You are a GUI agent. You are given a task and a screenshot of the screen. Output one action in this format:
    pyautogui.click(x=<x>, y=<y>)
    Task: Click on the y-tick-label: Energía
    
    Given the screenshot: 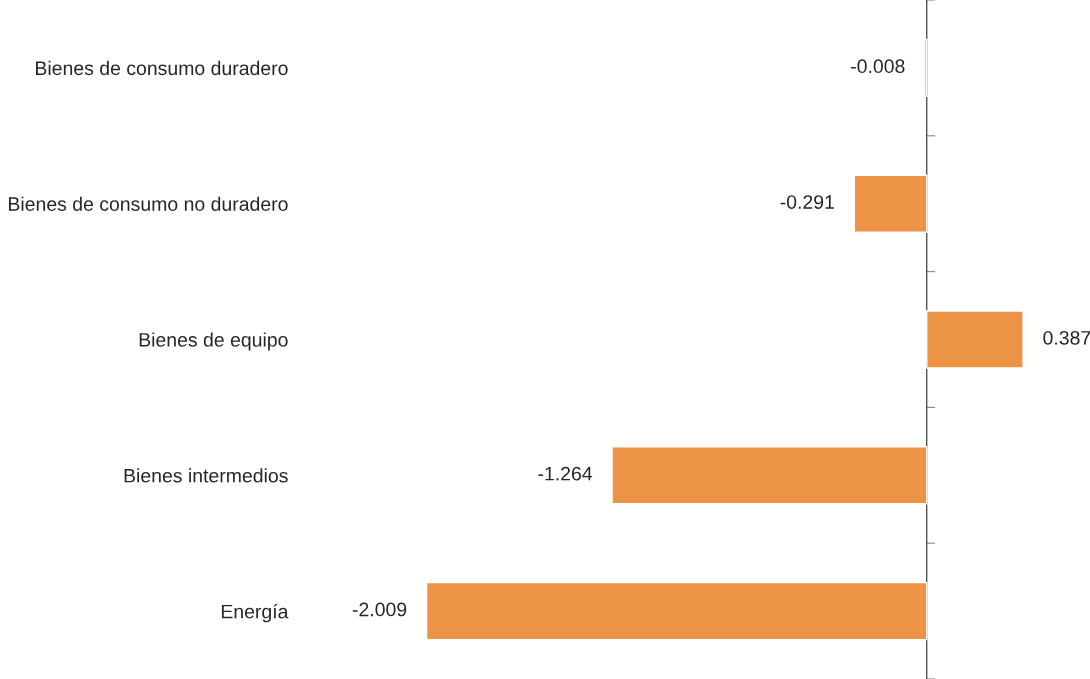 What is the action you would take?
    pyautogui.click(x=255, y=613)
    